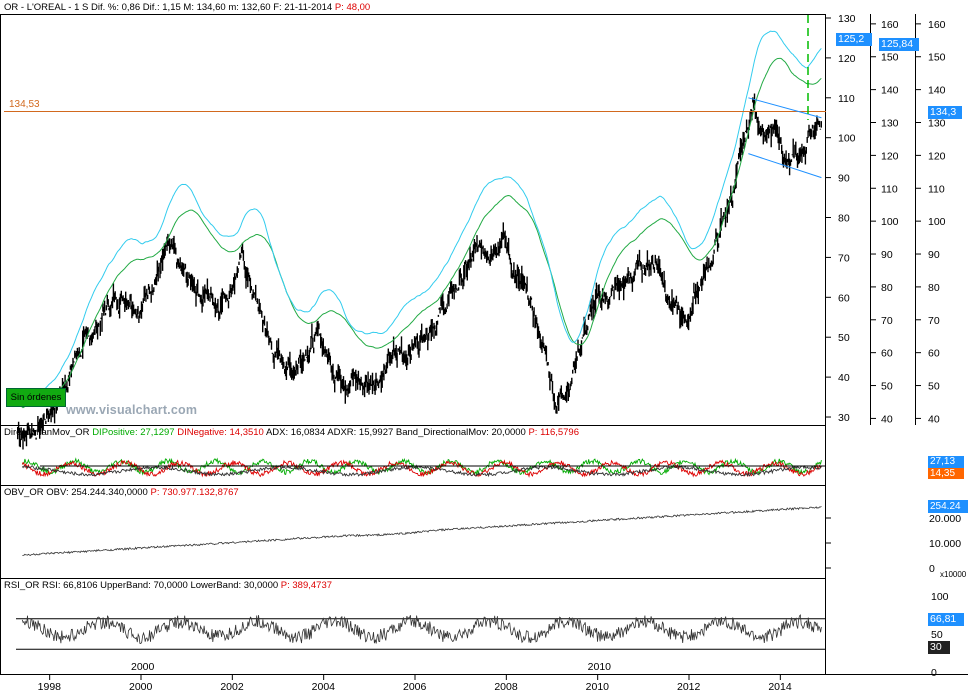 The image size is (968, 694). What do you see at coordinates (936, 189) in the screenshot?
I see `far-axis-tick-label: 110` at bounding box center [936, 189].